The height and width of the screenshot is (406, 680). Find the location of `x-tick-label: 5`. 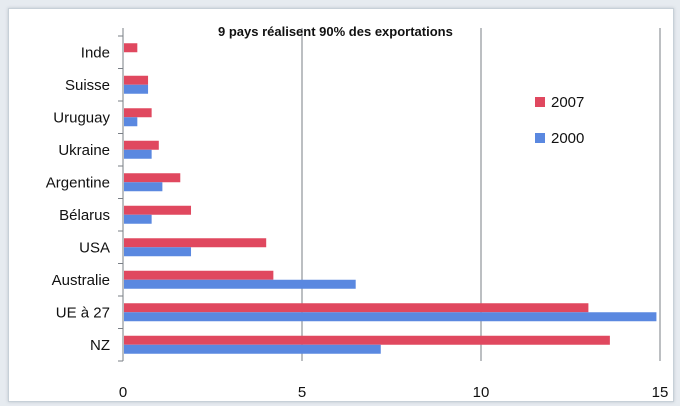

x-tick-label: 5 is located at coordinates (302, 392).